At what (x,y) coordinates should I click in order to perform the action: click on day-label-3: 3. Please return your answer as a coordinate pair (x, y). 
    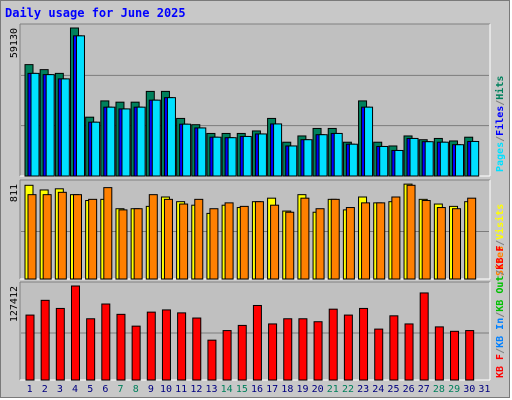
    Looking at the image, I should click on (60, 389).